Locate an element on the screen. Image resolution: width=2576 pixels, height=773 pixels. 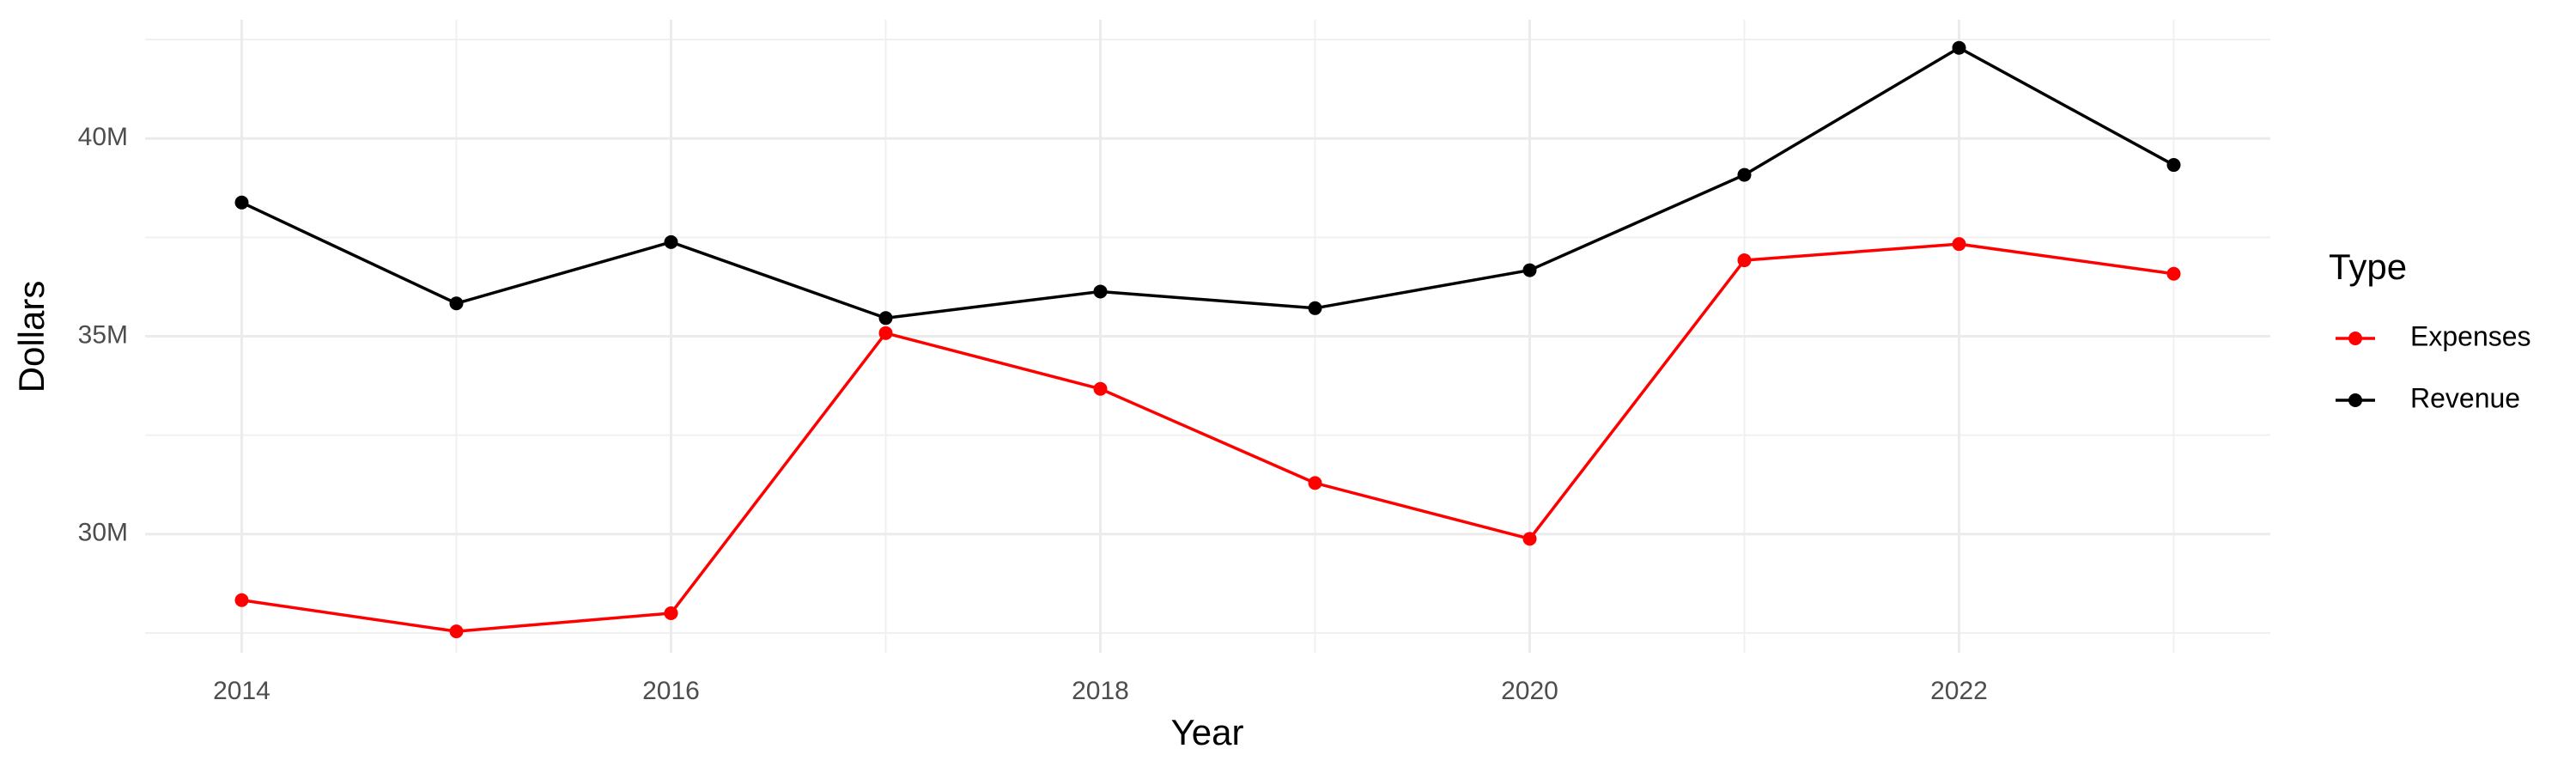
x-tick-label: 2018 is located at coordinates (1100, 691).